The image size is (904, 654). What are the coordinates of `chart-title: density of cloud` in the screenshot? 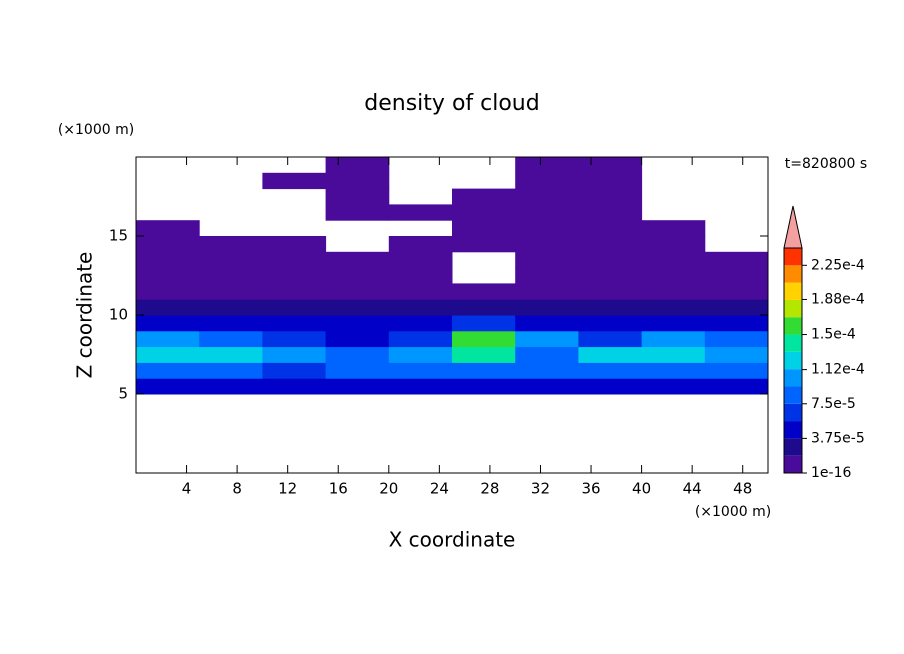 It's located at (451, 103).